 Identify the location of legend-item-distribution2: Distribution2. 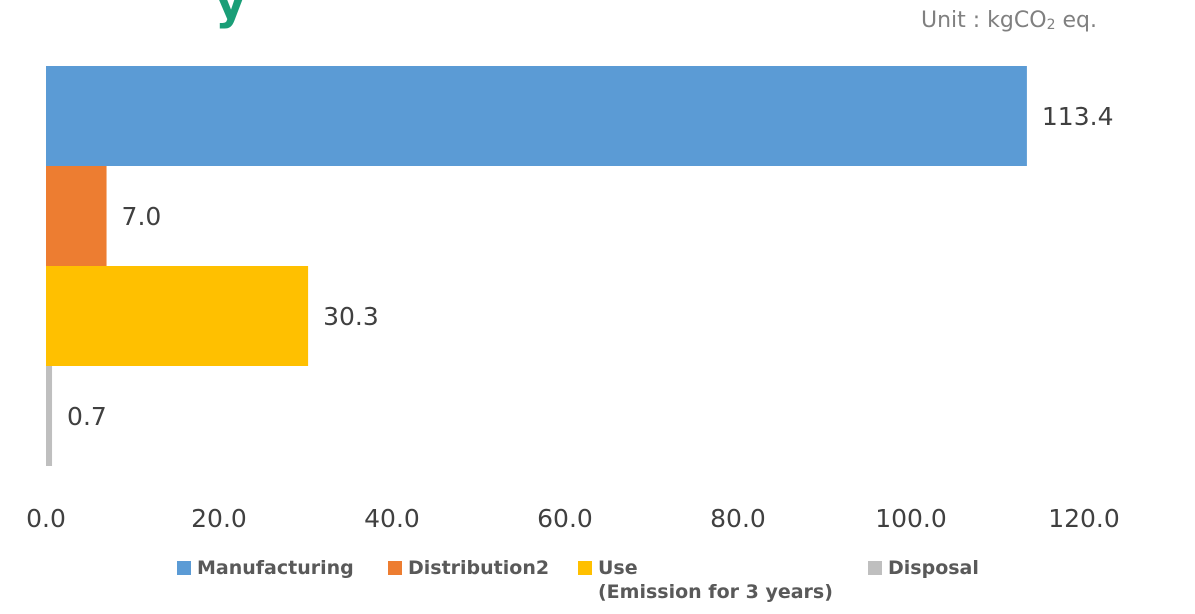
(468, 568).